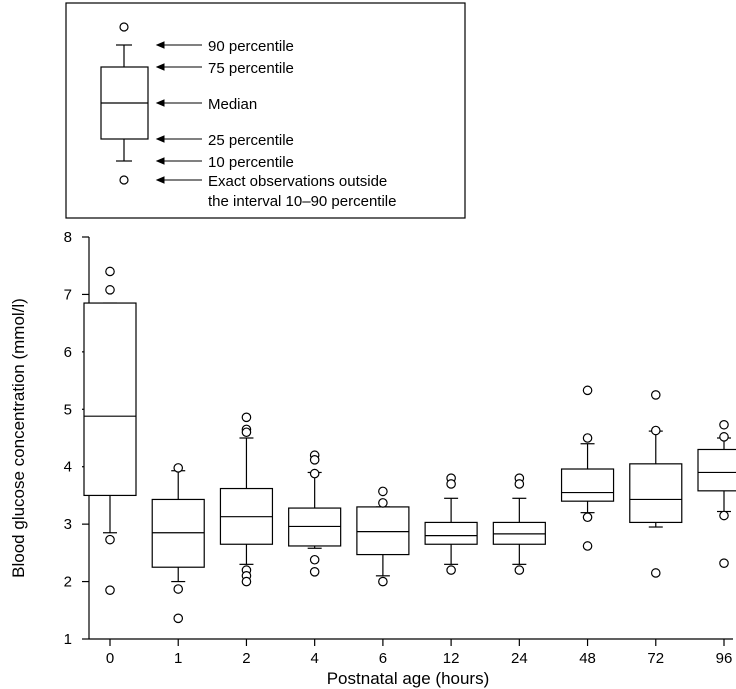 The height and width of the screenshot is (689, 736). Describe the element at coordinates (408, 678) in the screenshot. I see `x-axis-title: Postnatal age (hours)` at that location.